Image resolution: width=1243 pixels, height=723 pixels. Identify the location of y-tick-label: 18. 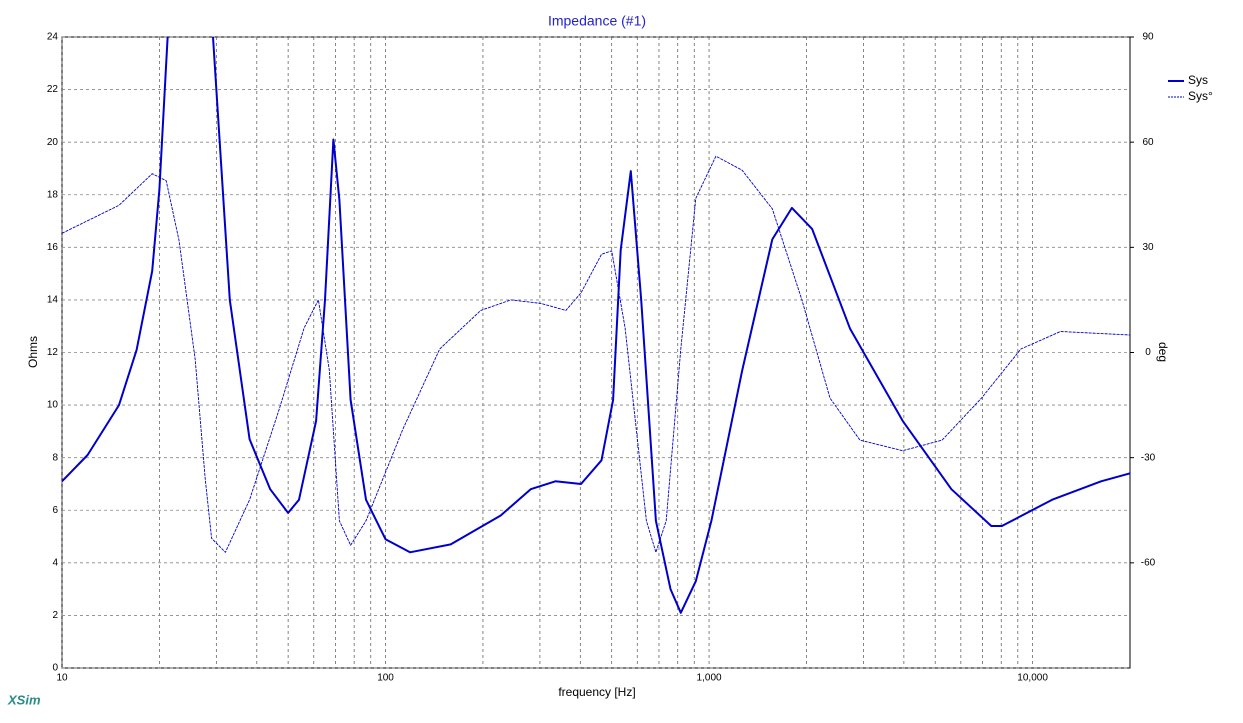
(53, 194).